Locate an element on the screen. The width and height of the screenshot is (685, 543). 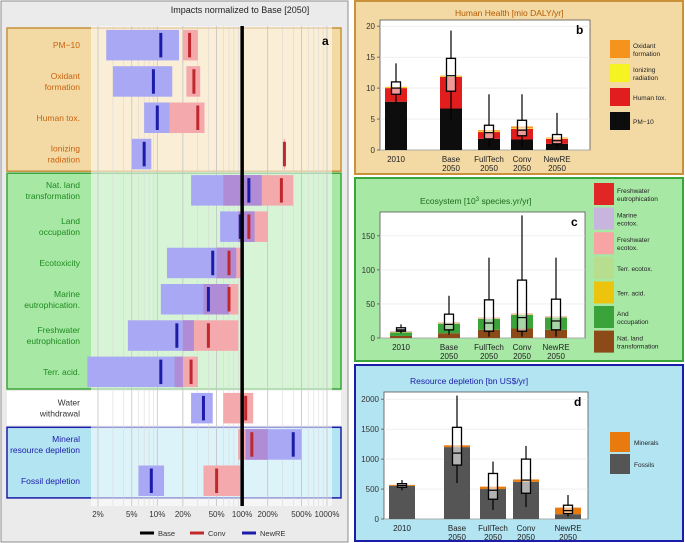
legend-label: Fossils is located at coordinates (644, 465).